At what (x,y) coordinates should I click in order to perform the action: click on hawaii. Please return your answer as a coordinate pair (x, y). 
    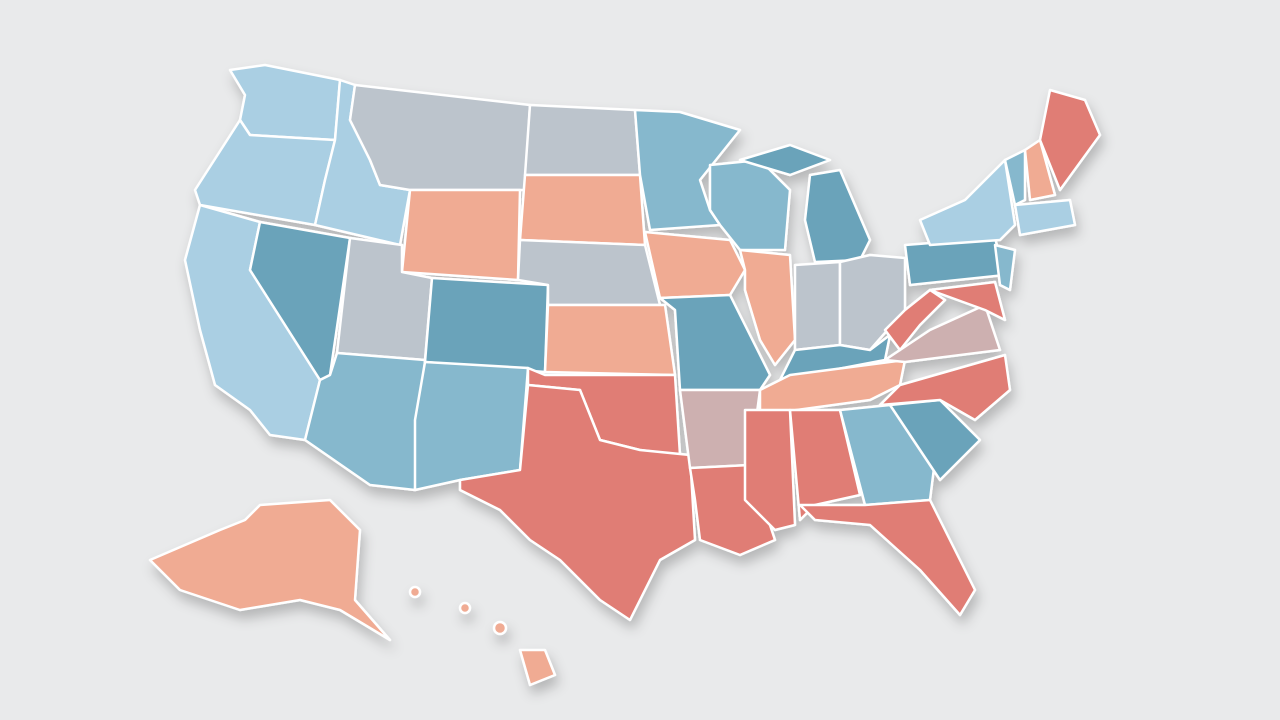
    Looking at the image, I should click on (537, 667).